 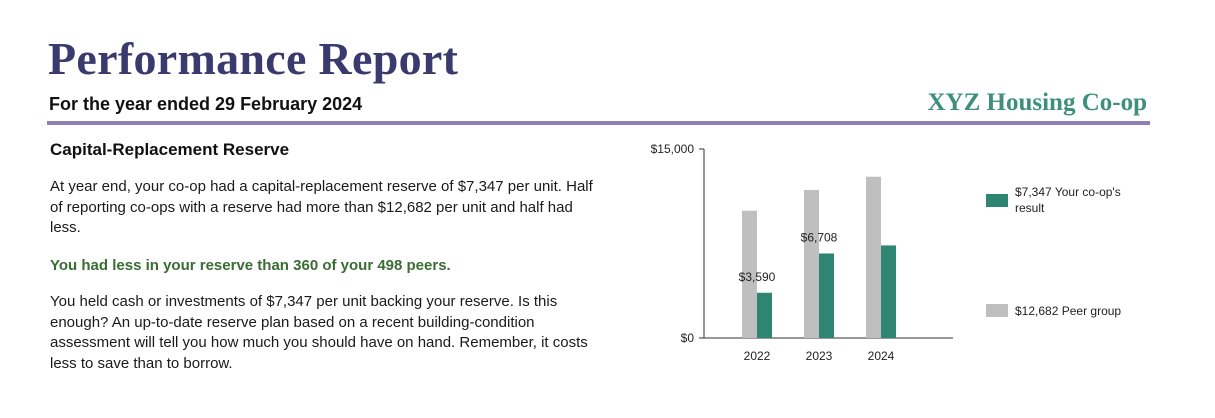 I want to click on x-tick-label: 2023, so click(x=819, y=356).